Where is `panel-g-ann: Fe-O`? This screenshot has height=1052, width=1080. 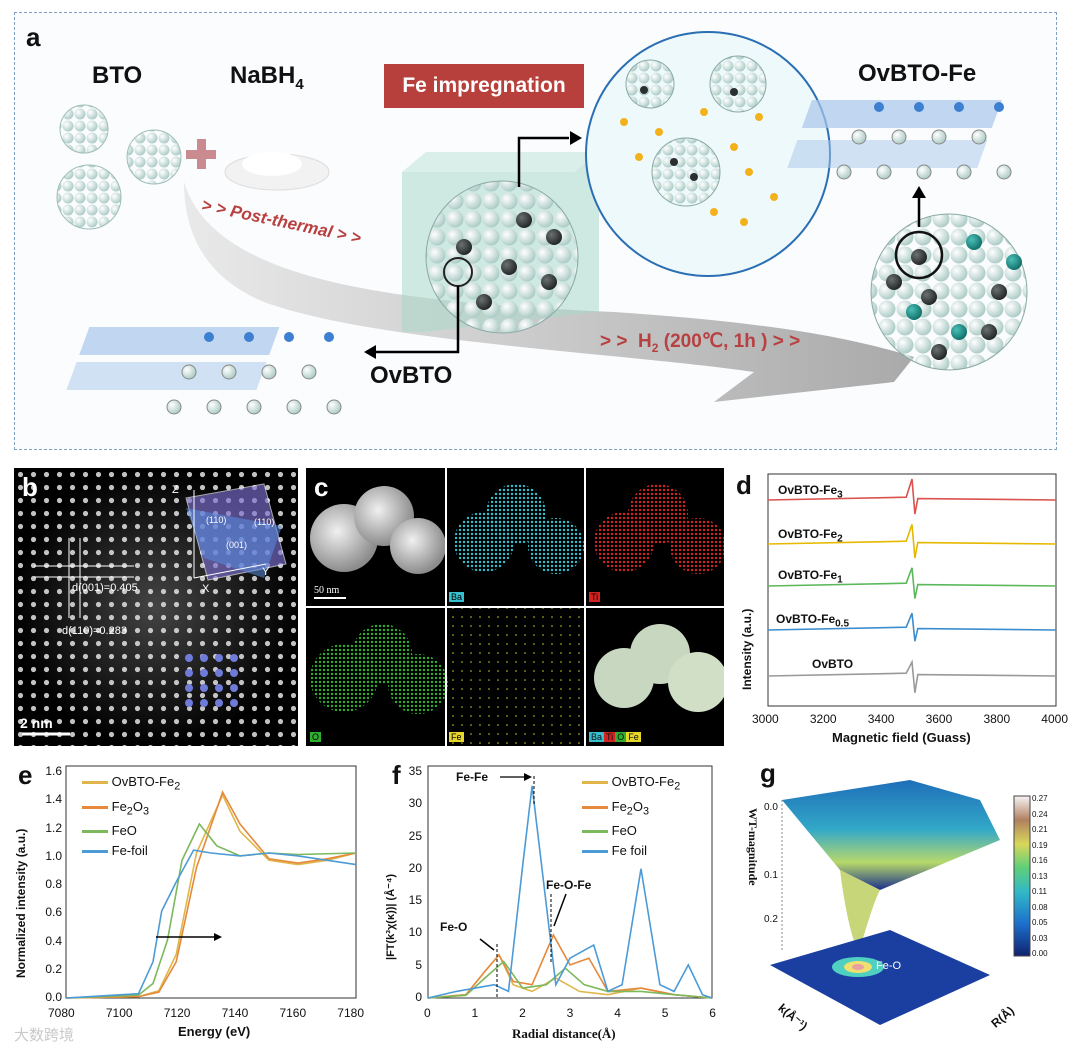
panel-g-ann: Fe-O is located at coordinates (889, 966).